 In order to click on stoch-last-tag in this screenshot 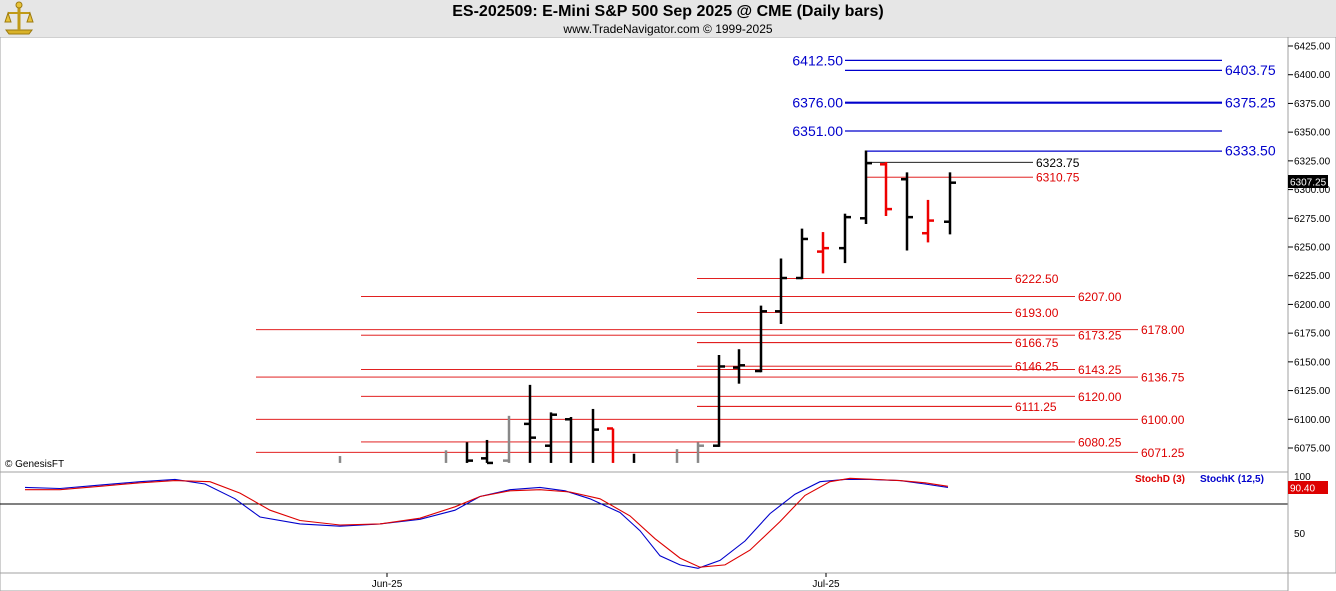, I will do `click(1308, 487)`.